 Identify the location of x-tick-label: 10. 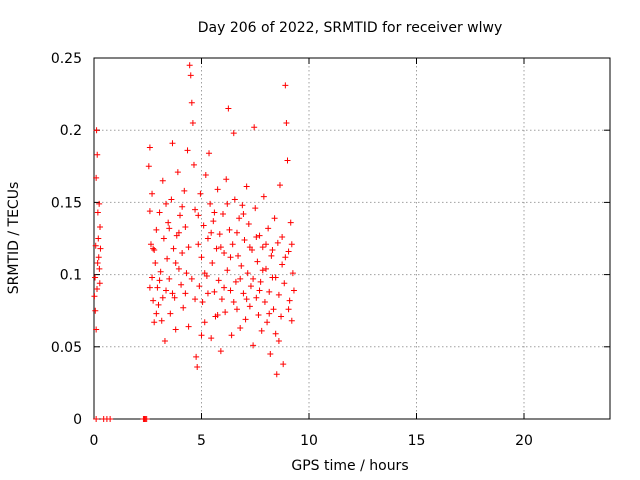
(309, 441).